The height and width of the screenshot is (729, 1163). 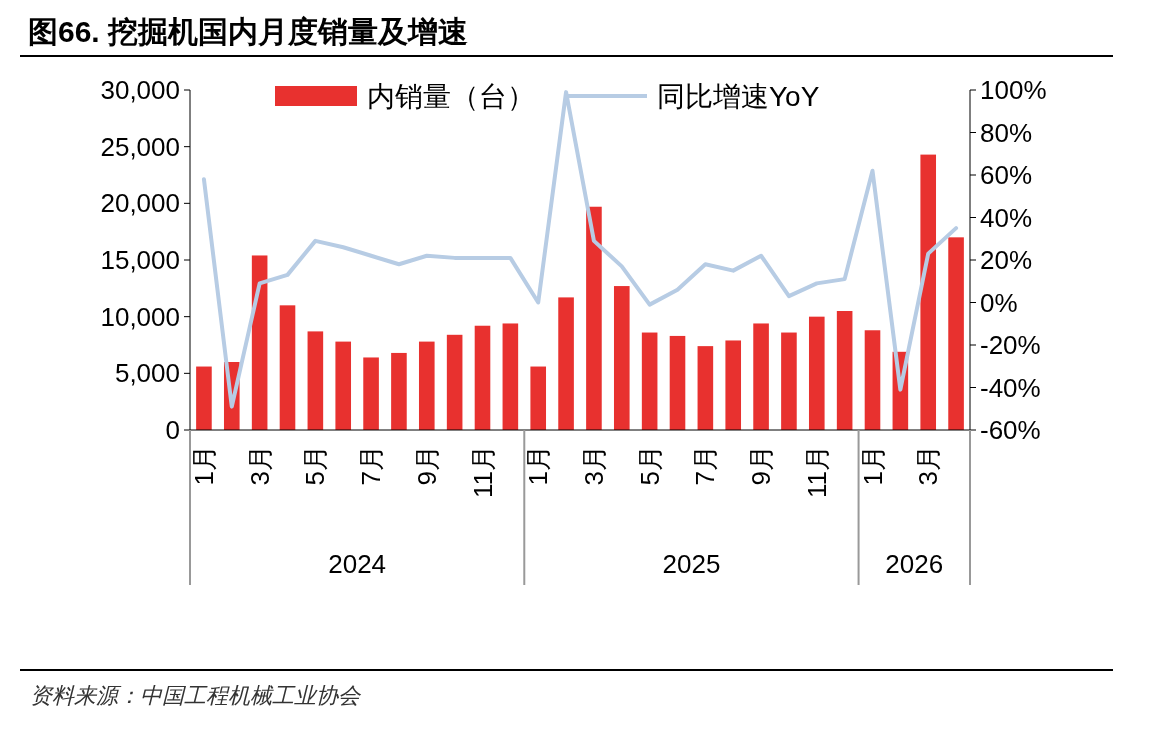 What do you see at coordinates (147, 373) in the screenshot?
I see `y-tick-label: 5,000` at bounding box center [147, 373].